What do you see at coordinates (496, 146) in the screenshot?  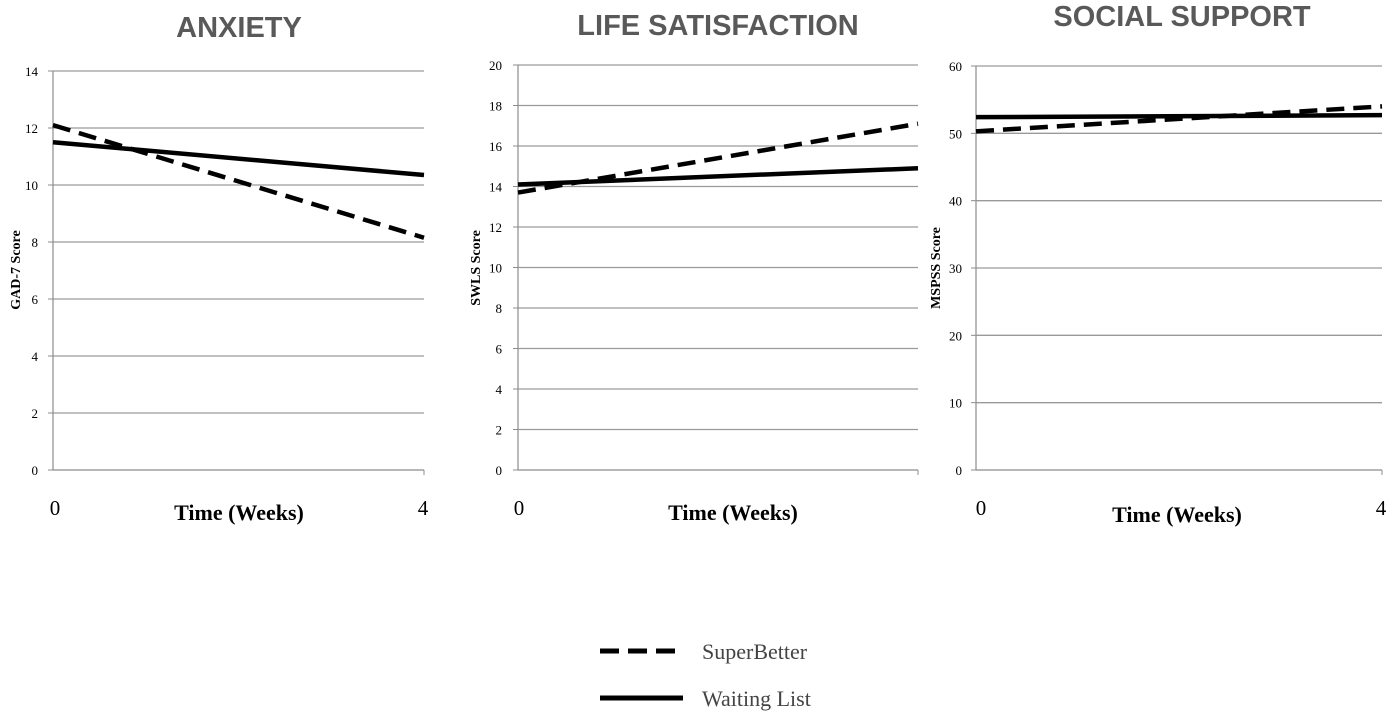 I see `life-satisfaction-y-tick-label: 16` at bounding box center [496, 146].